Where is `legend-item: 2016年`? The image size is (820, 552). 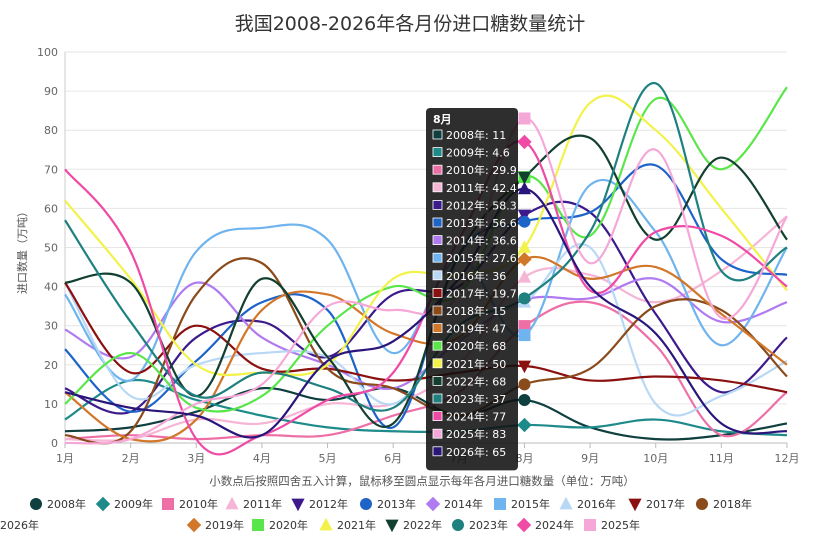
legend-item: 2016年 is located at coordinates (587, 503).